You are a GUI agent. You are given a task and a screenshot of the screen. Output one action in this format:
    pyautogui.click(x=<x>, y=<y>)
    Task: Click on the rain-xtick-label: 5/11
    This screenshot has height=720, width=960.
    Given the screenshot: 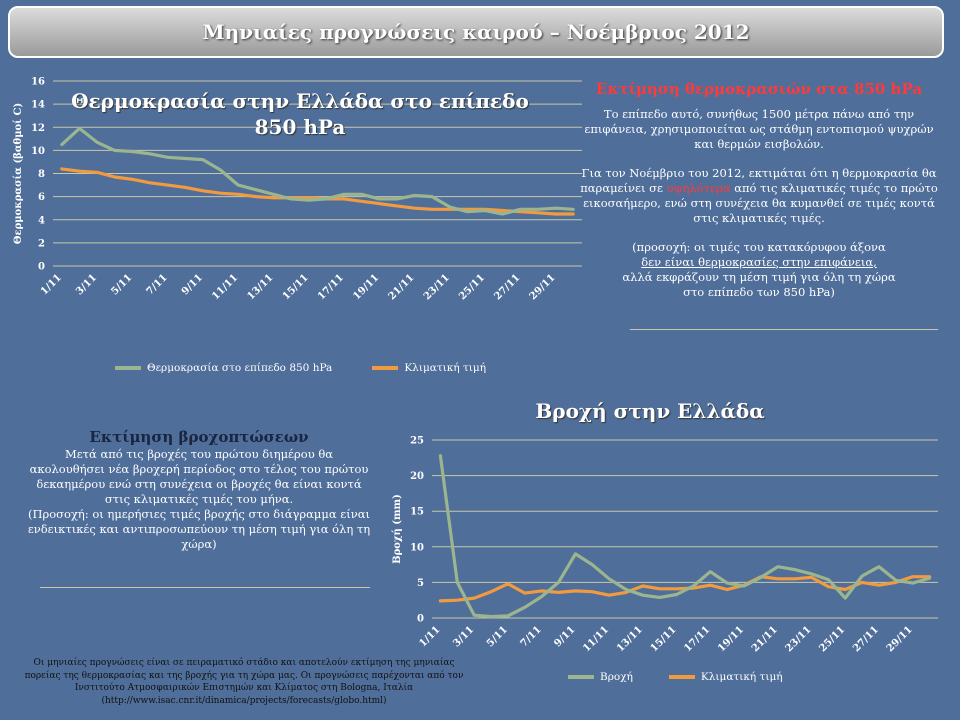 What is the action you would take?
    pyautogui.click(x=497, y=636)
    